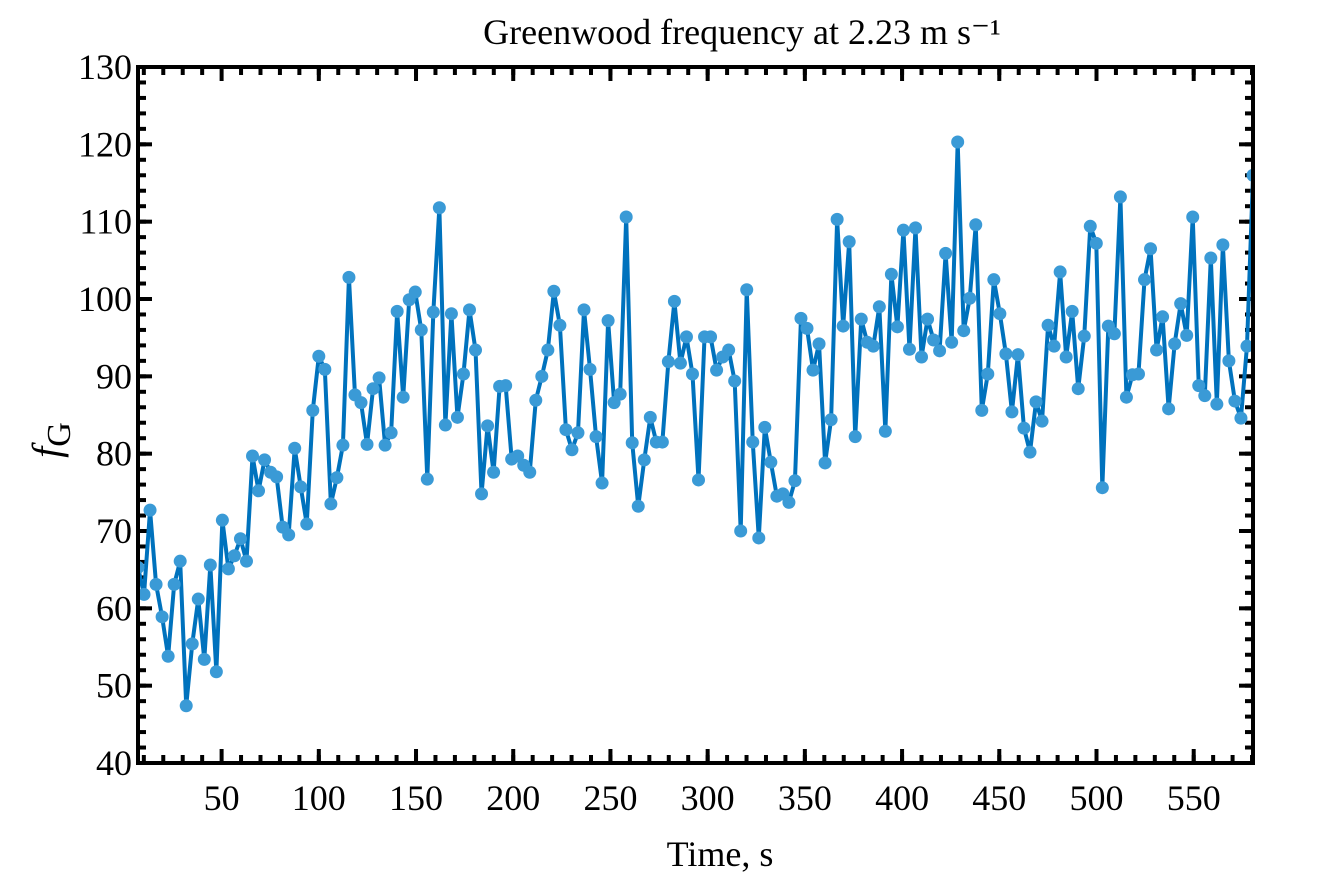  What do you see at coordinates (805, 798) in the screenshot?
I see `x-tick-label: 350` at bounding box center [805, 798].